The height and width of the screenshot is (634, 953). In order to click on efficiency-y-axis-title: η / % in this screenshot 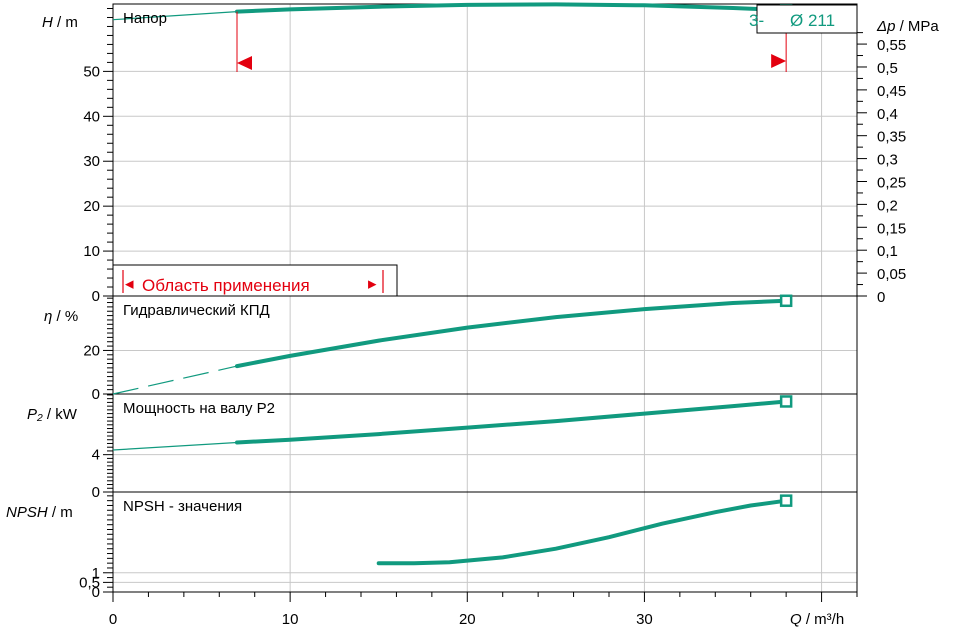, I will do `click(61, 316)`.